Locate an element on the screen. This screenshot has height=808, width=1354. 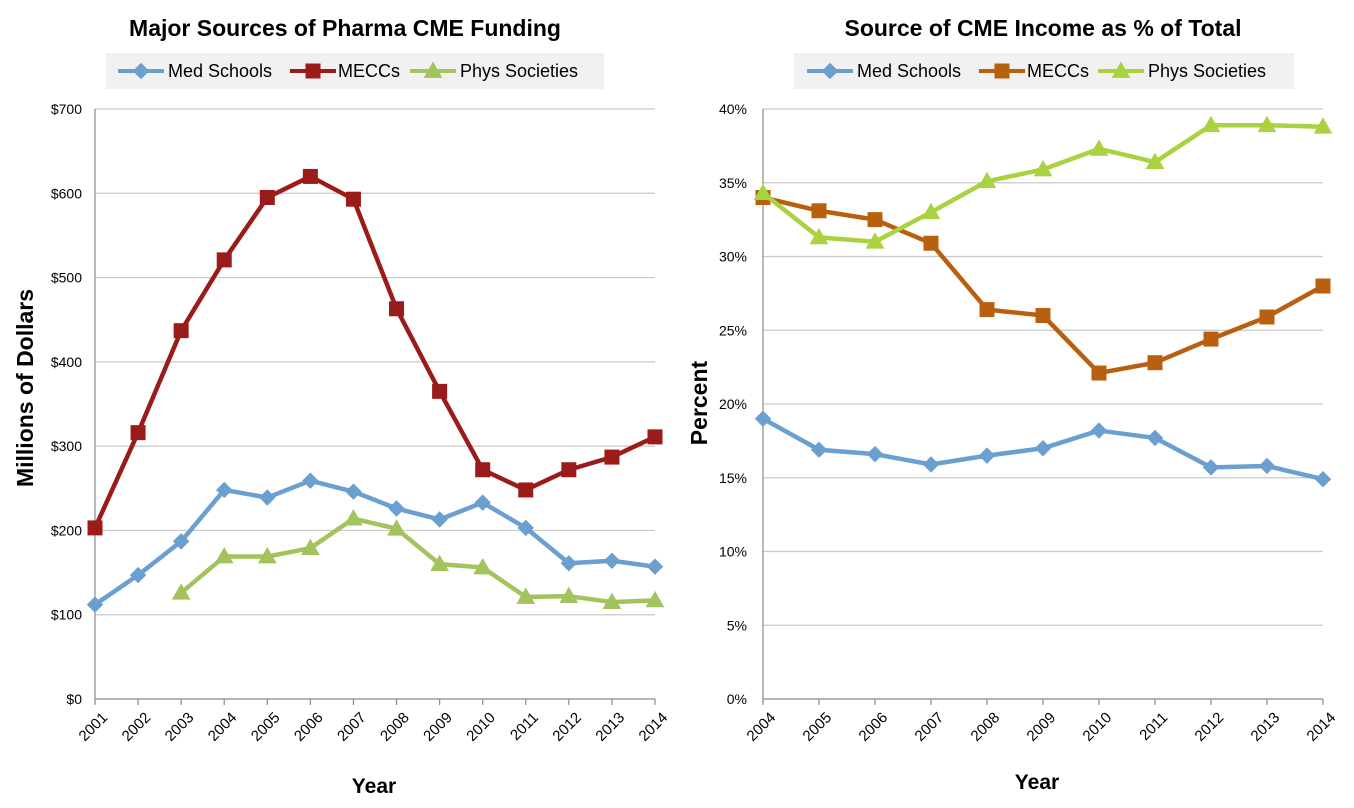
y-tick-label: 40% is located at coordinates (733, 109).